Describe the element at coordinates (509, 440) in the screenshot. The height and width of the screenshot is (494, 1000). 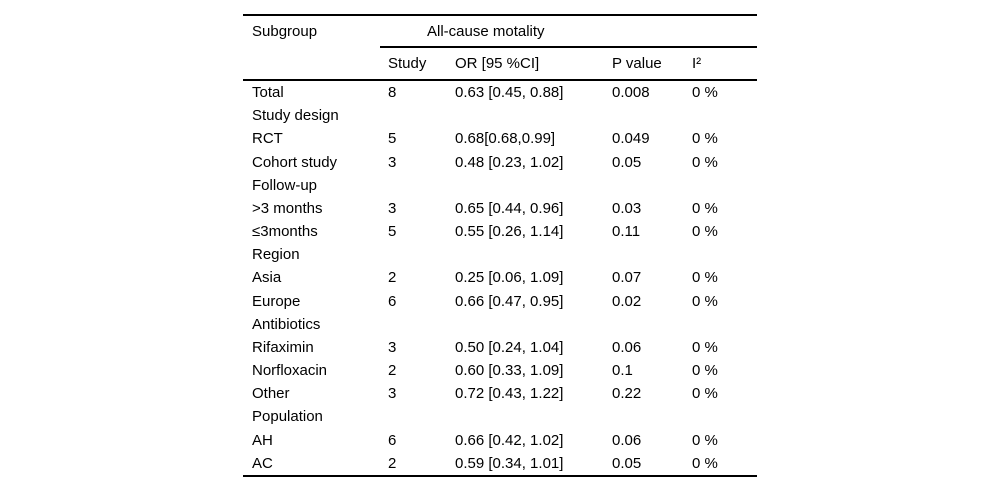
I see `or-ci-cell: 0.66 [0.42, 1.02]` at that location.